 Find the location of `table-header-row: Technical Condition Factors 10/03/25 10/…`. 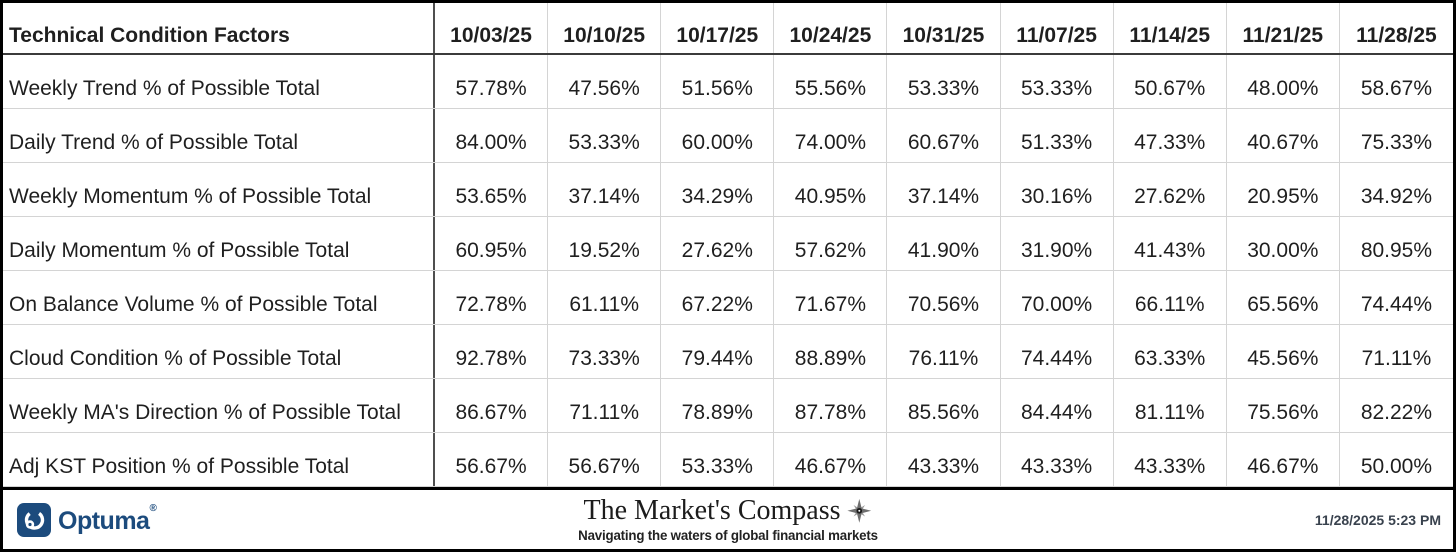

table-header-row: Technical Condition Factors 10/03/25 10/… is located at coordinates (728, 29).